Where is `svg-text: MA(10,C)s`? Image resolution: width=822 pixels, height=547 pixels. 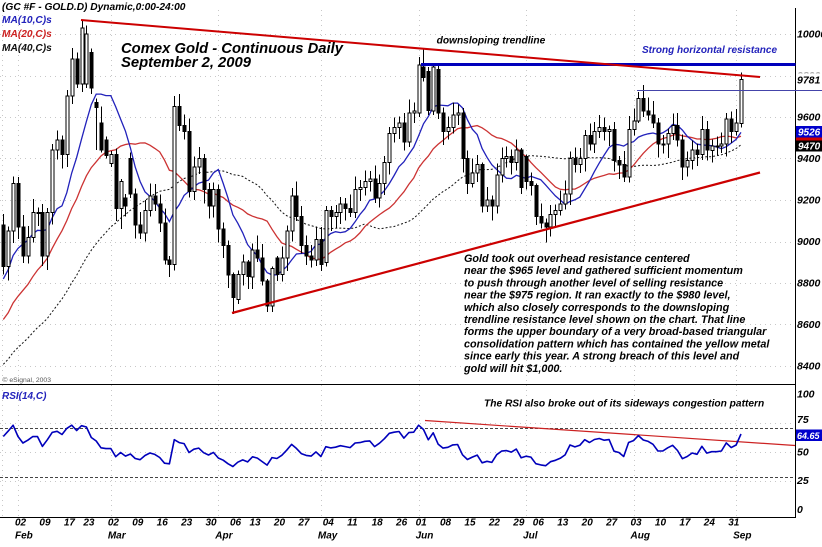 svg-text: MA(10,C)s is located at coordinates (27, 20).